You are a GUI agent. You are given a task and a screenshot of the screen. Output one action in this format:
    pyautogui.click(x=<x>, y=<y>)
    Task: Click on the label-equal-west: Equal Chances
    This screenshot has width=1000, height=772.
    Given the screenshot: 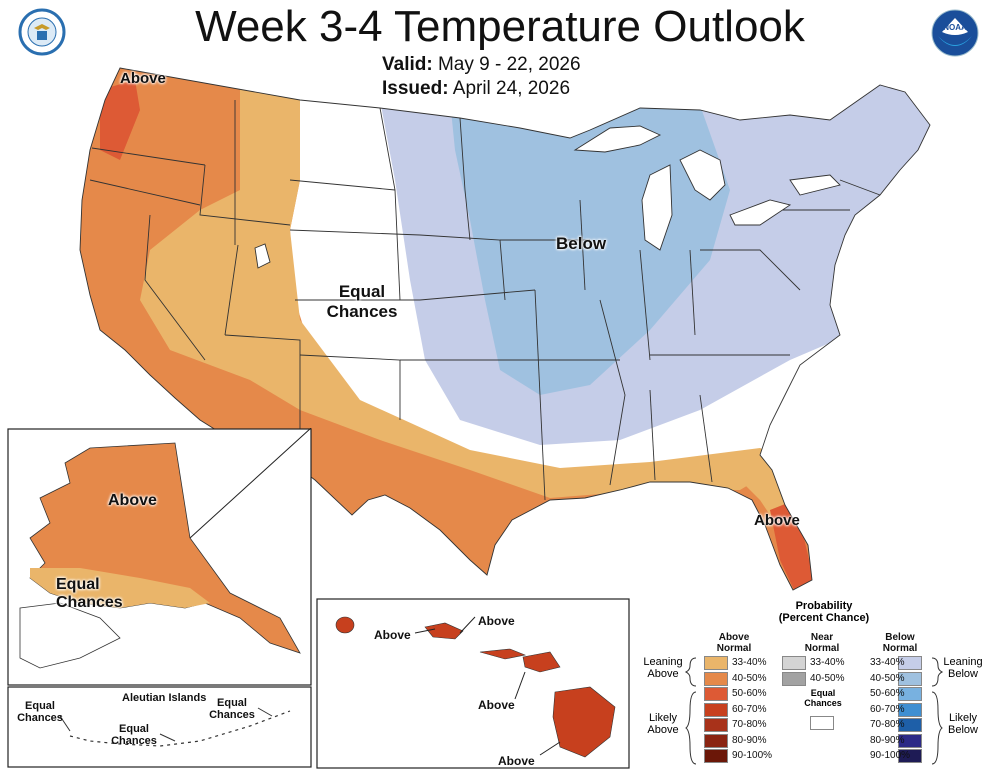 What is the action you would take?
    pyautogui.click(x=362, y=302)
    